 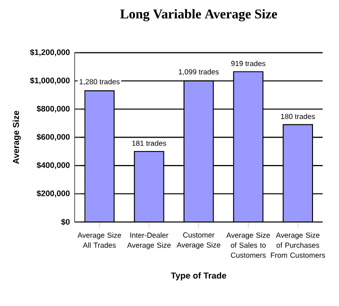 I want to click on y-tick-label: $800,000, so click(x=53, y=109).